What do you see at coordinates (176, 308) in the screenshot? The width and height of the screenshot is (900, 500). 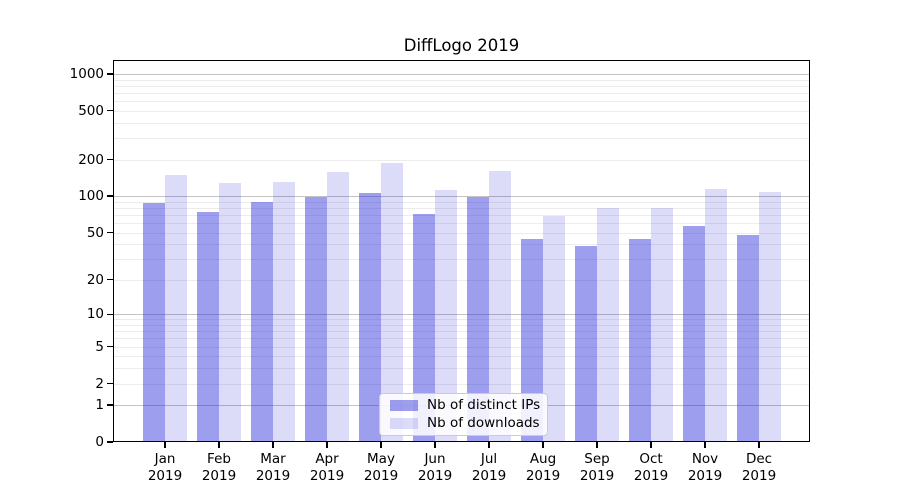 I see `bar-jan-downloads` at bounding box center [176, 308].